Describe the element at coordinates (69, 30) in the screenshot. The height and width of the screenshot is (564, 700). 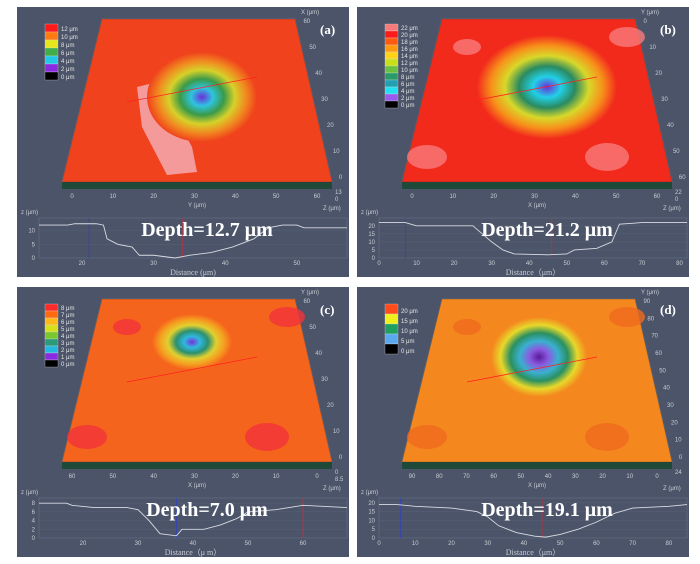
I see `legend-label: 12 μm` at that location.